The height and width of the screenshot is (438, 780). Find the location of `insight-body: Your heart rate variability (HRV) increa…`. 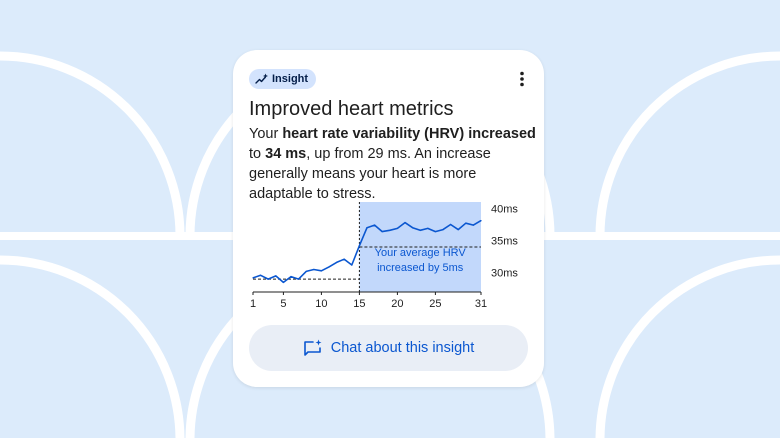

insight-body: Your heart rate variability (HRV) increa… is located at coordinates (394, 164).